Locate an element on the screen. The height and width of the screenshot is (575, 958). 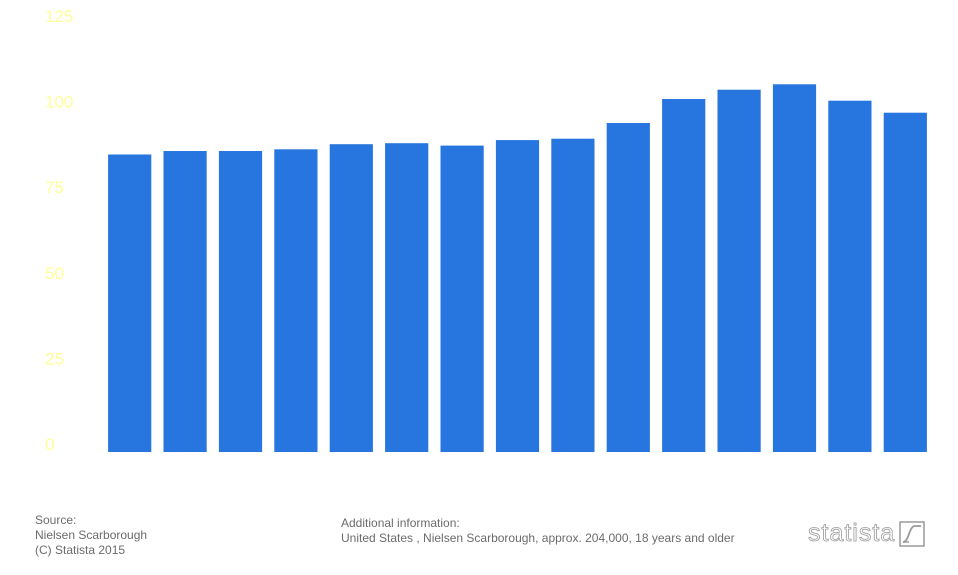
y-tick-label: 0 is located at coordinates (49, 444).